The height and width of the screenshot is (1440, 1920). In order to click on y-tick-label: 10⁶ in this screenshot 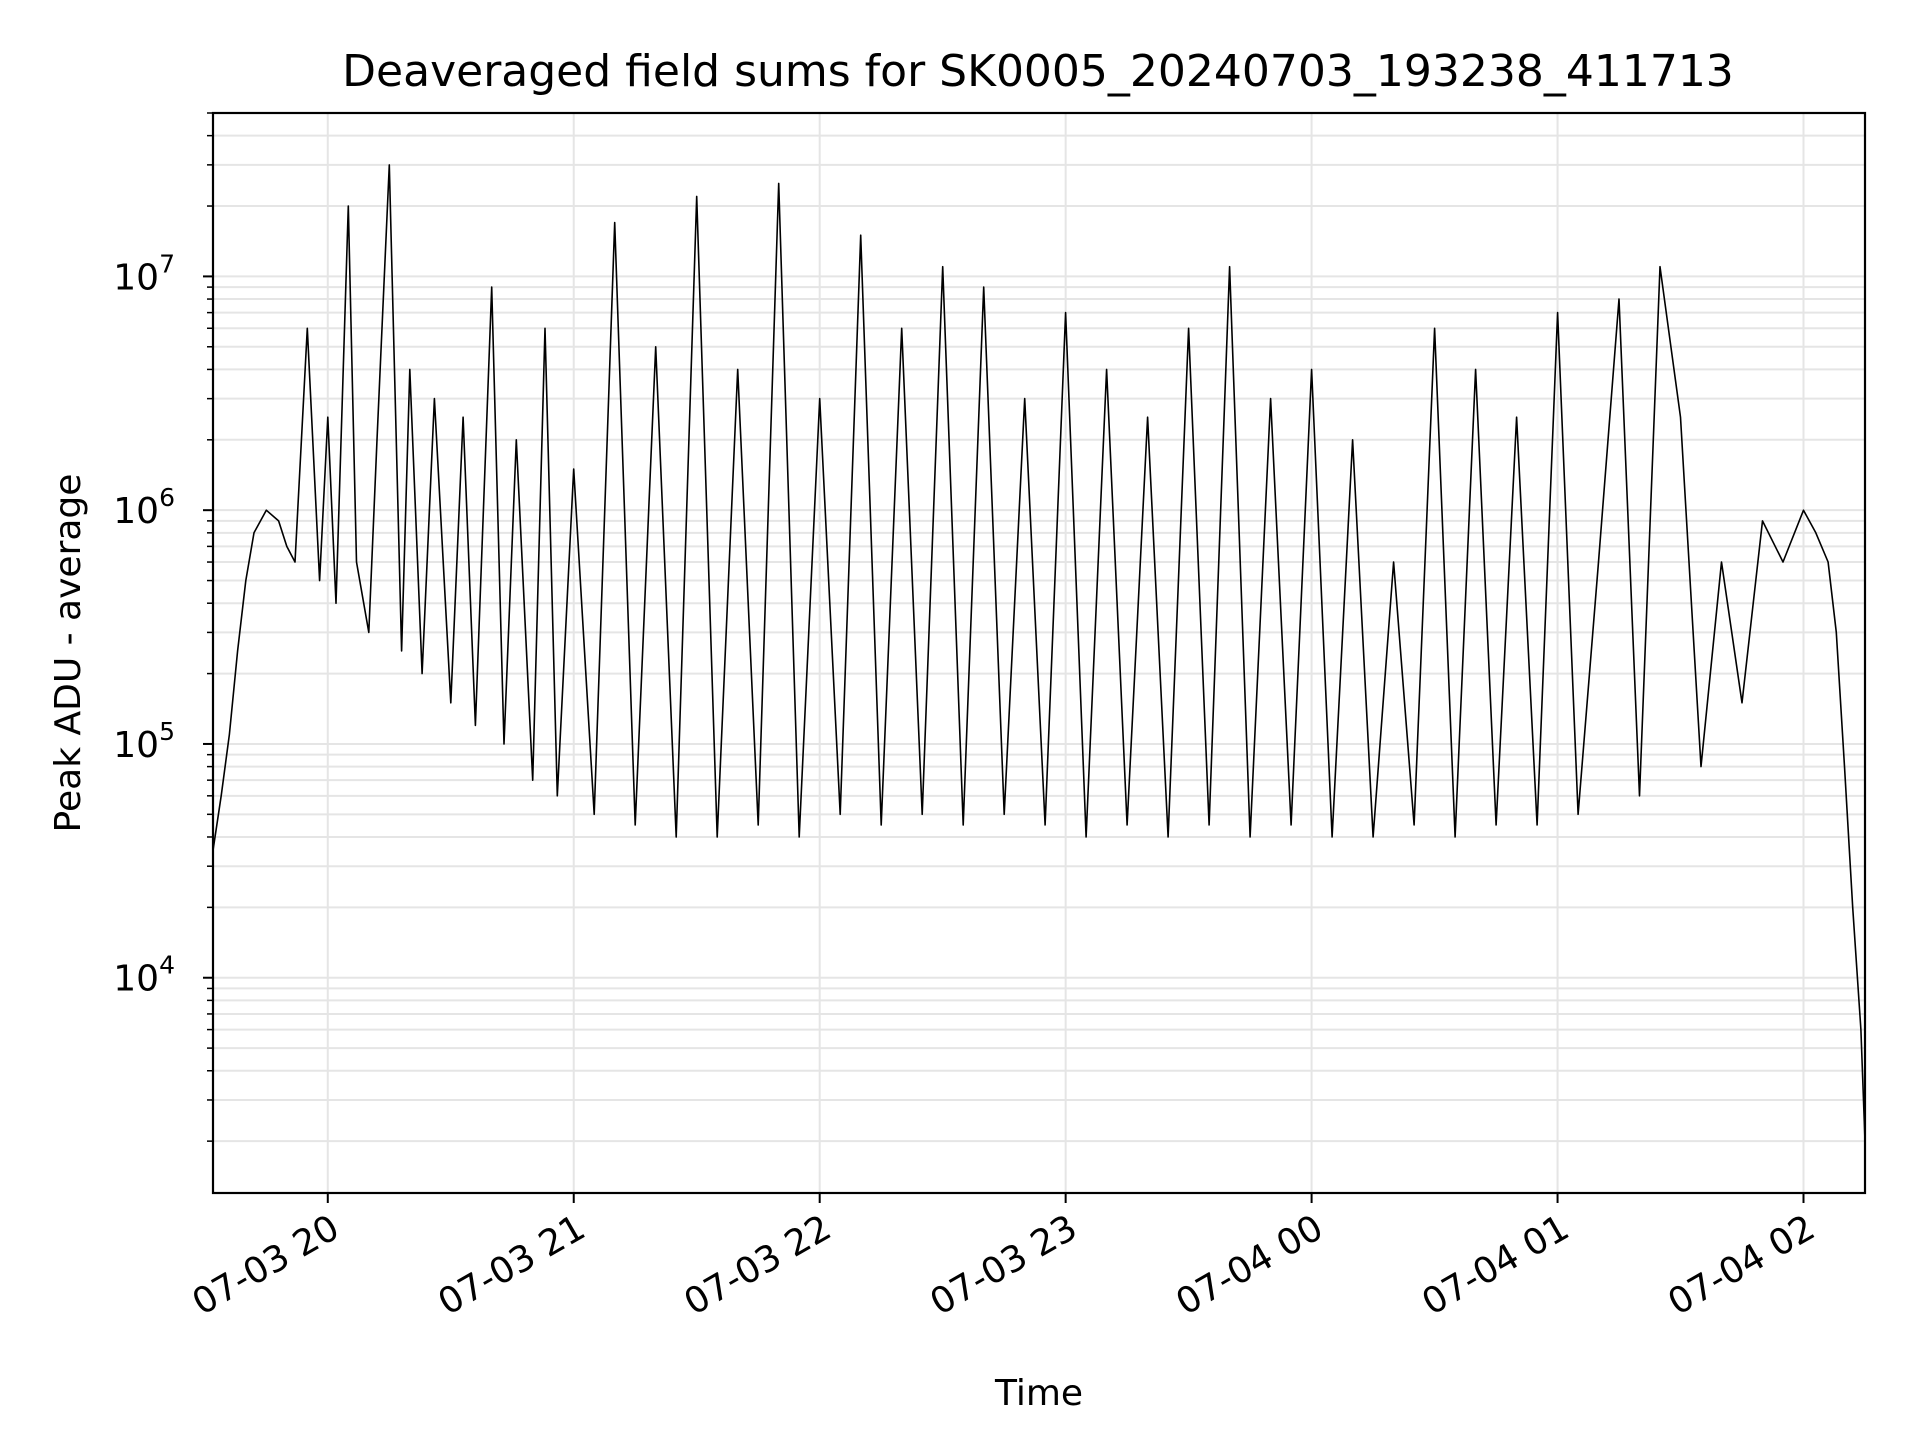, I will do `click(144, 507)`.